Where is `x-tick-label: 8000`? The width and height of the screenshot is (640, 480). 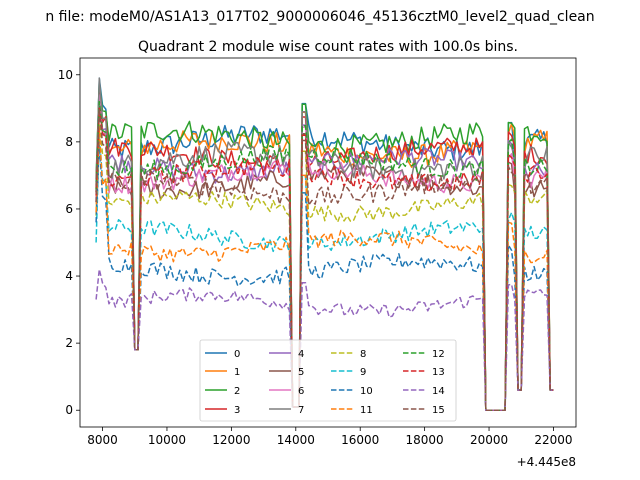
x-tick-label: 8000 is located at coordinates (102, 440).